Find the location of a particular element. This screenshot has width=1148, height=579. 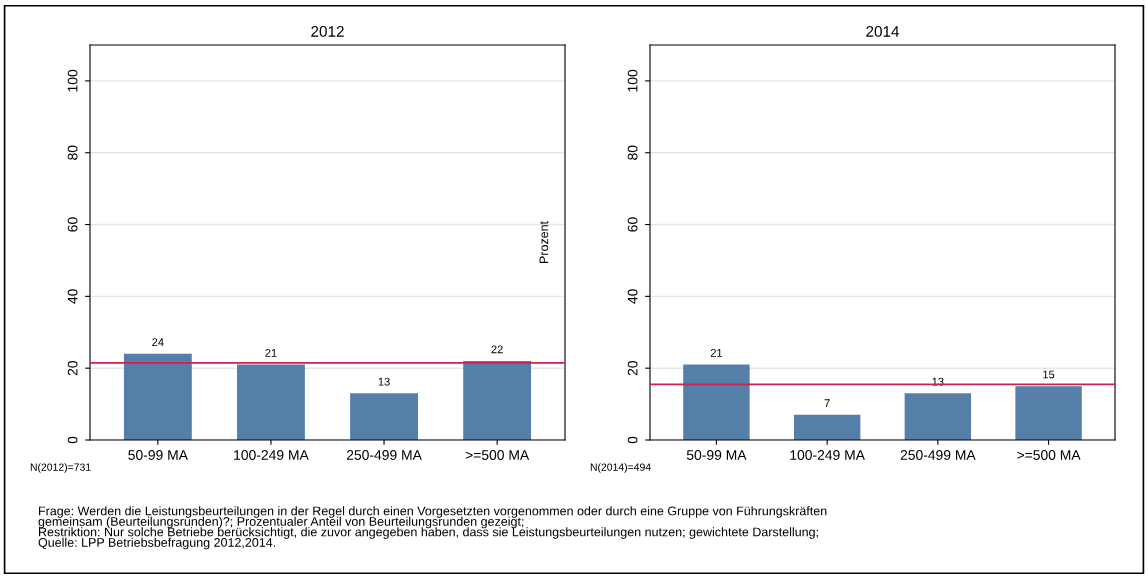

y-axis-title: Prozent is located at coordinates (544, 242).